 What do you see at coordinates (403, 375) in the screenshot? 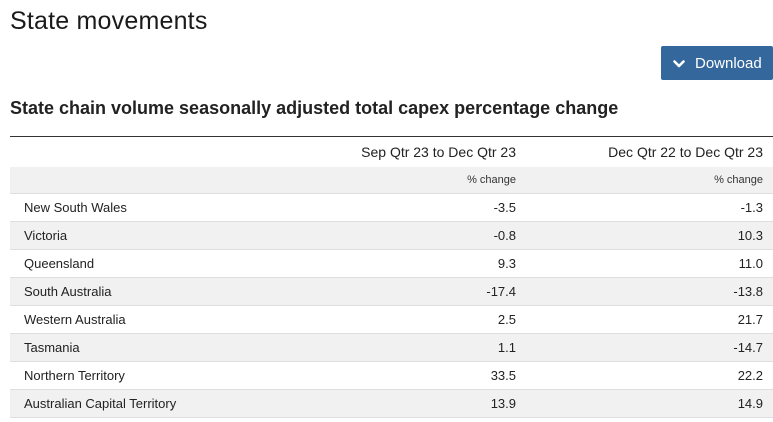
I see `quarterly-change-cell: 33.5` at bounding box center [403, 375].